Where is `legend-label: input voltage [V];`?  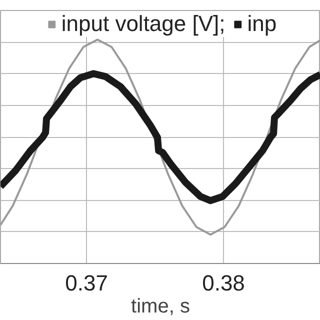
legend-label: input voltage [V]; is located at coordinates (143, 24).